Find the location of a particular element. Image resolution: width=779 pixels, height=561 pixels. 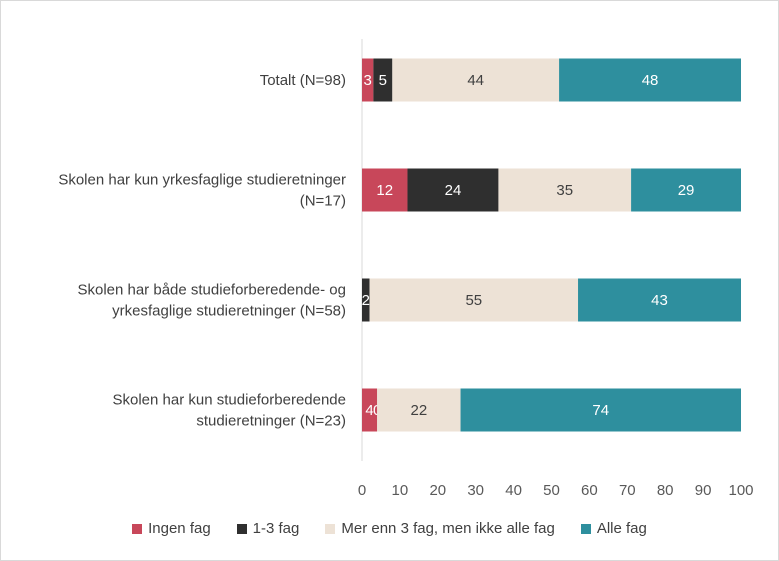

category-label-2-1: yrkesfaglige studieretninger (N=58) is located at coordinates (229, 311).